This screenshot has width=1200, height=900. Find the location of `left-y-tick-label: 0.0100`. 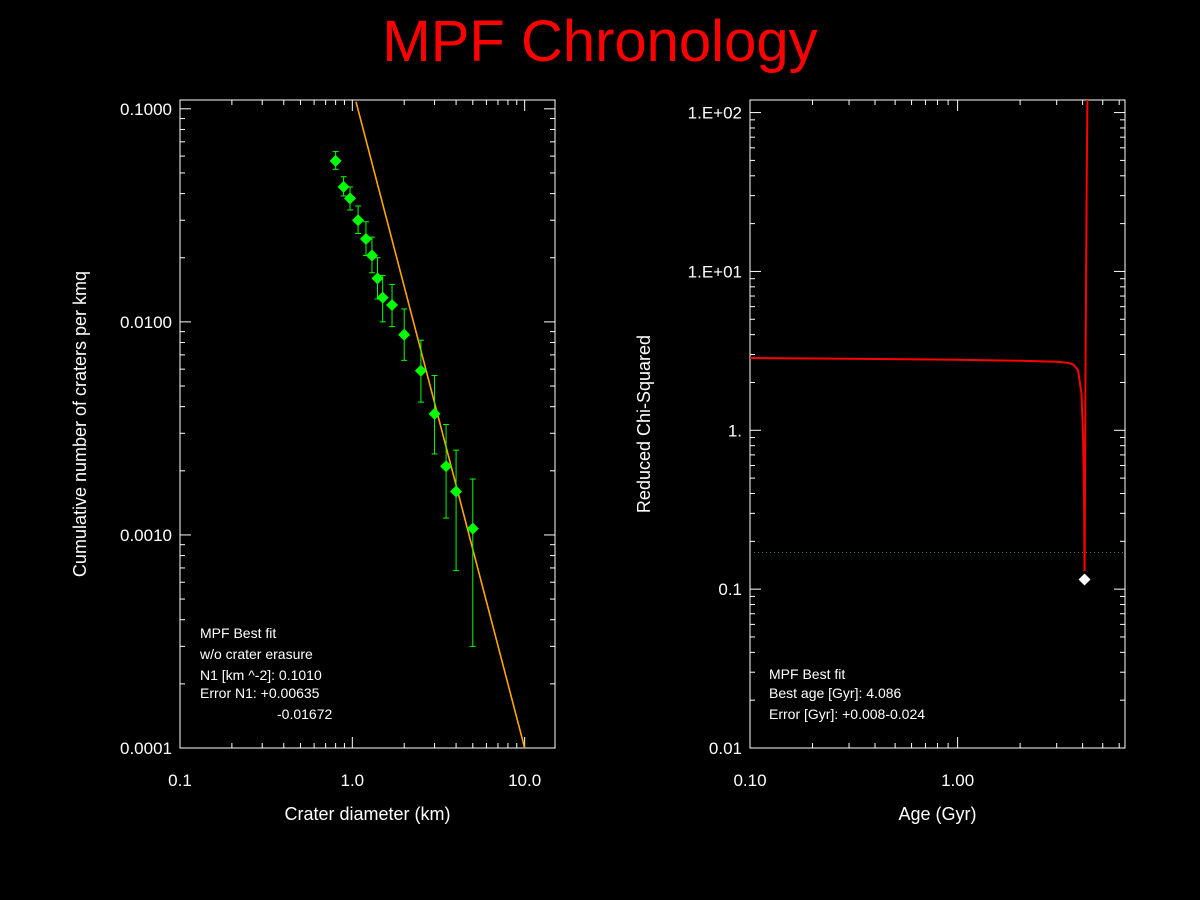

left-y-tick-label: 0.0100 is located at coordinates (146, 322).